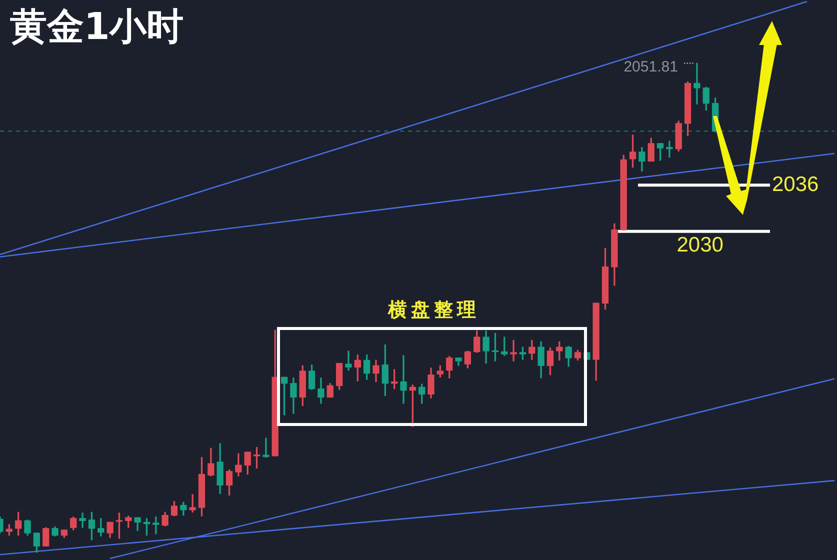 The width and height of the screenshot is (837, 560). I want to click on ref-line-label: 2036, so click(795, 184).